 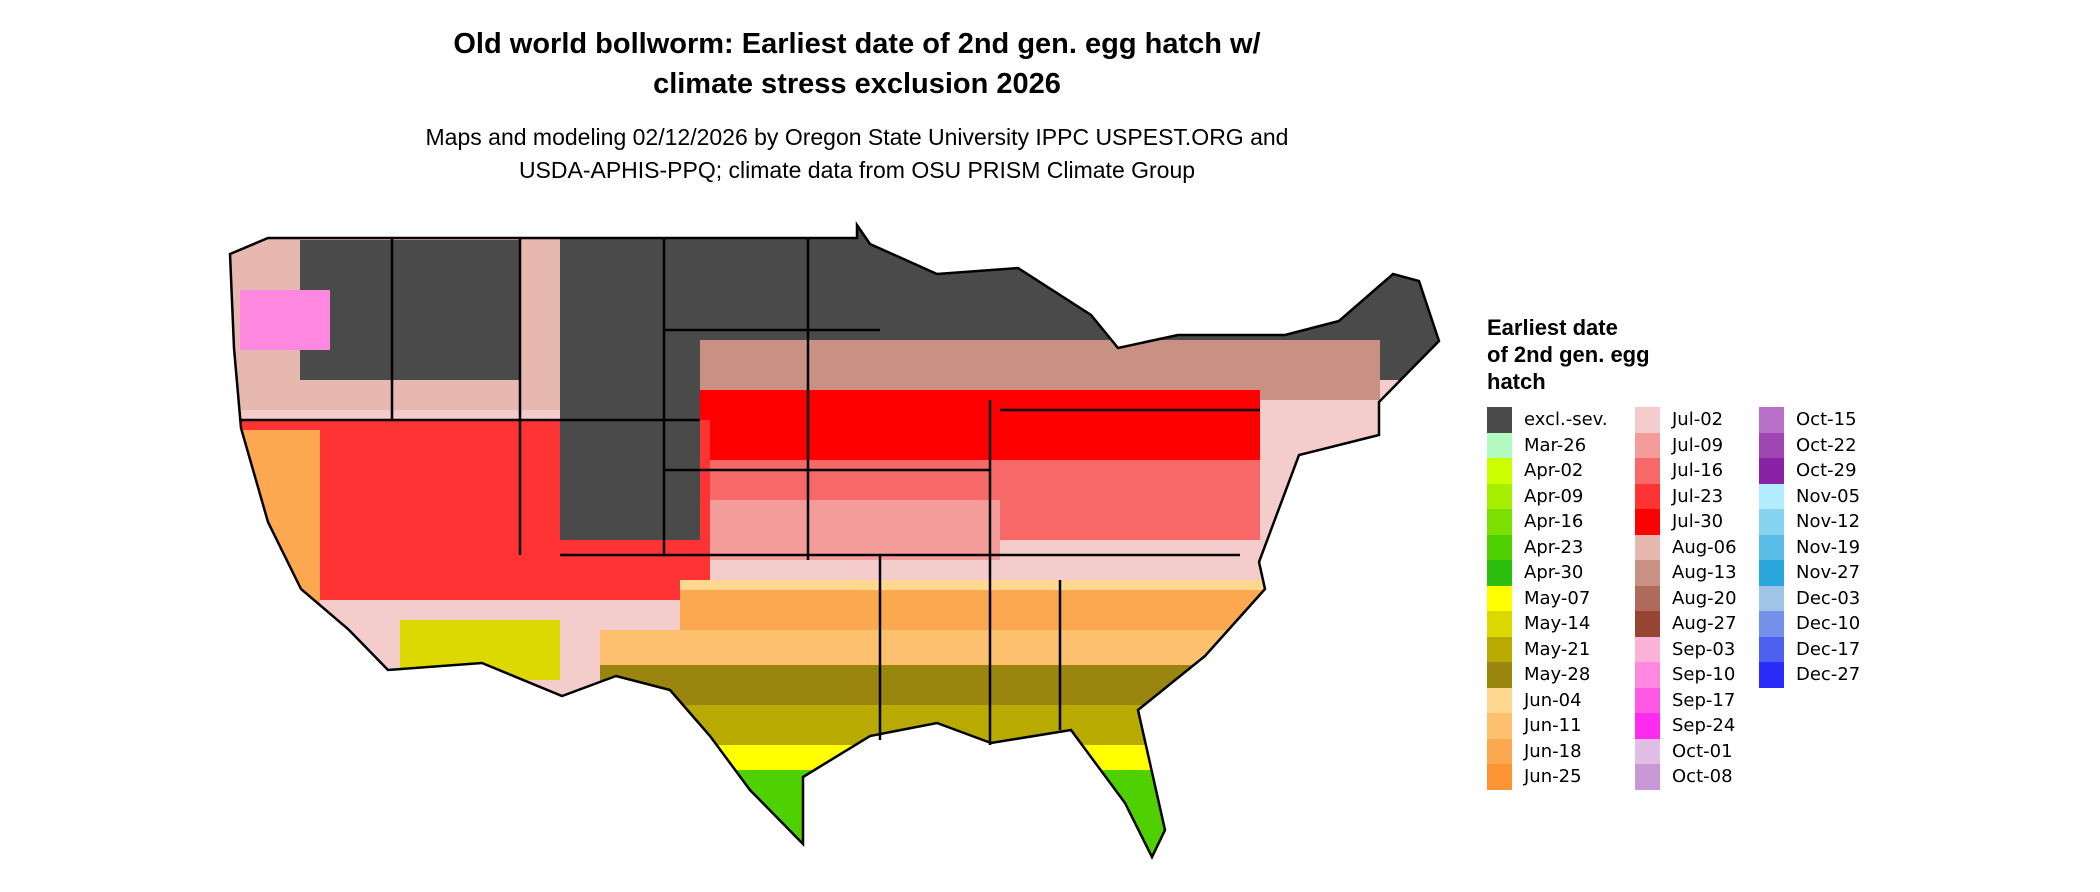 I want to click on legend-item: Nov-05, so click(x=1810, y=496).